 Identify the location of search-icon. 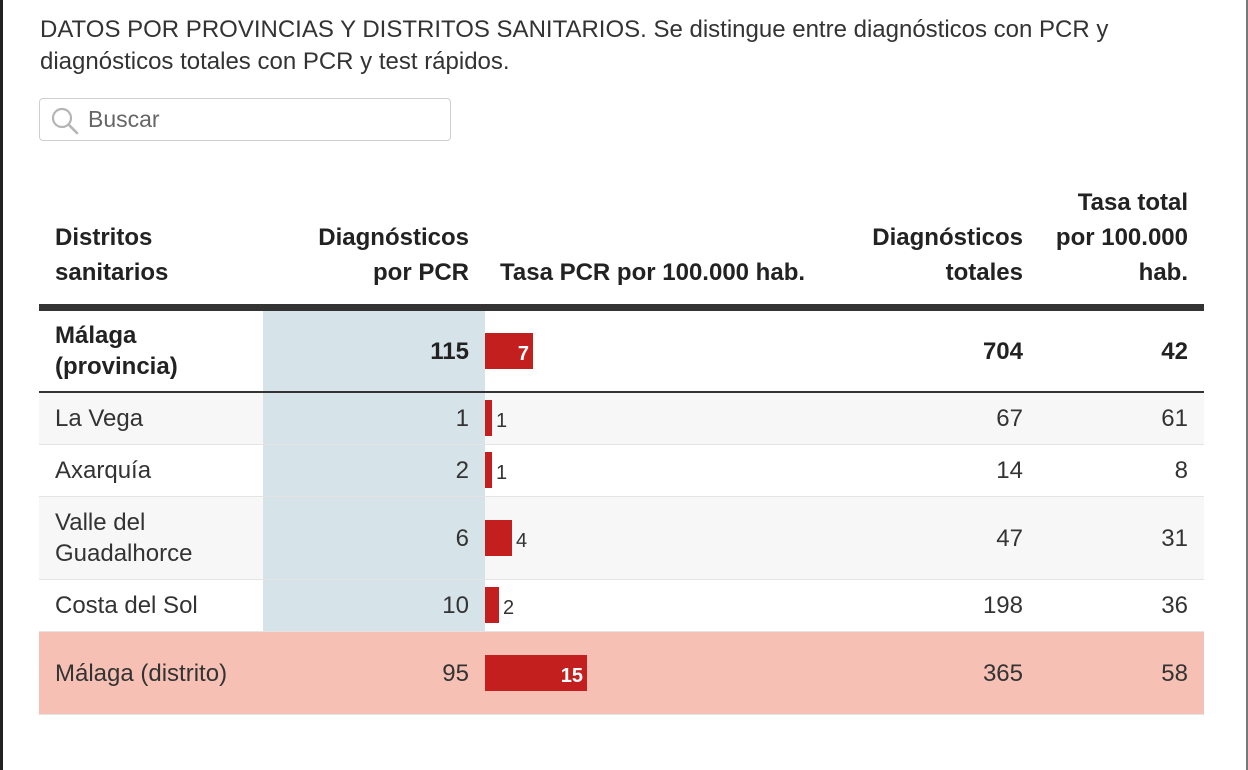
(64, 119).